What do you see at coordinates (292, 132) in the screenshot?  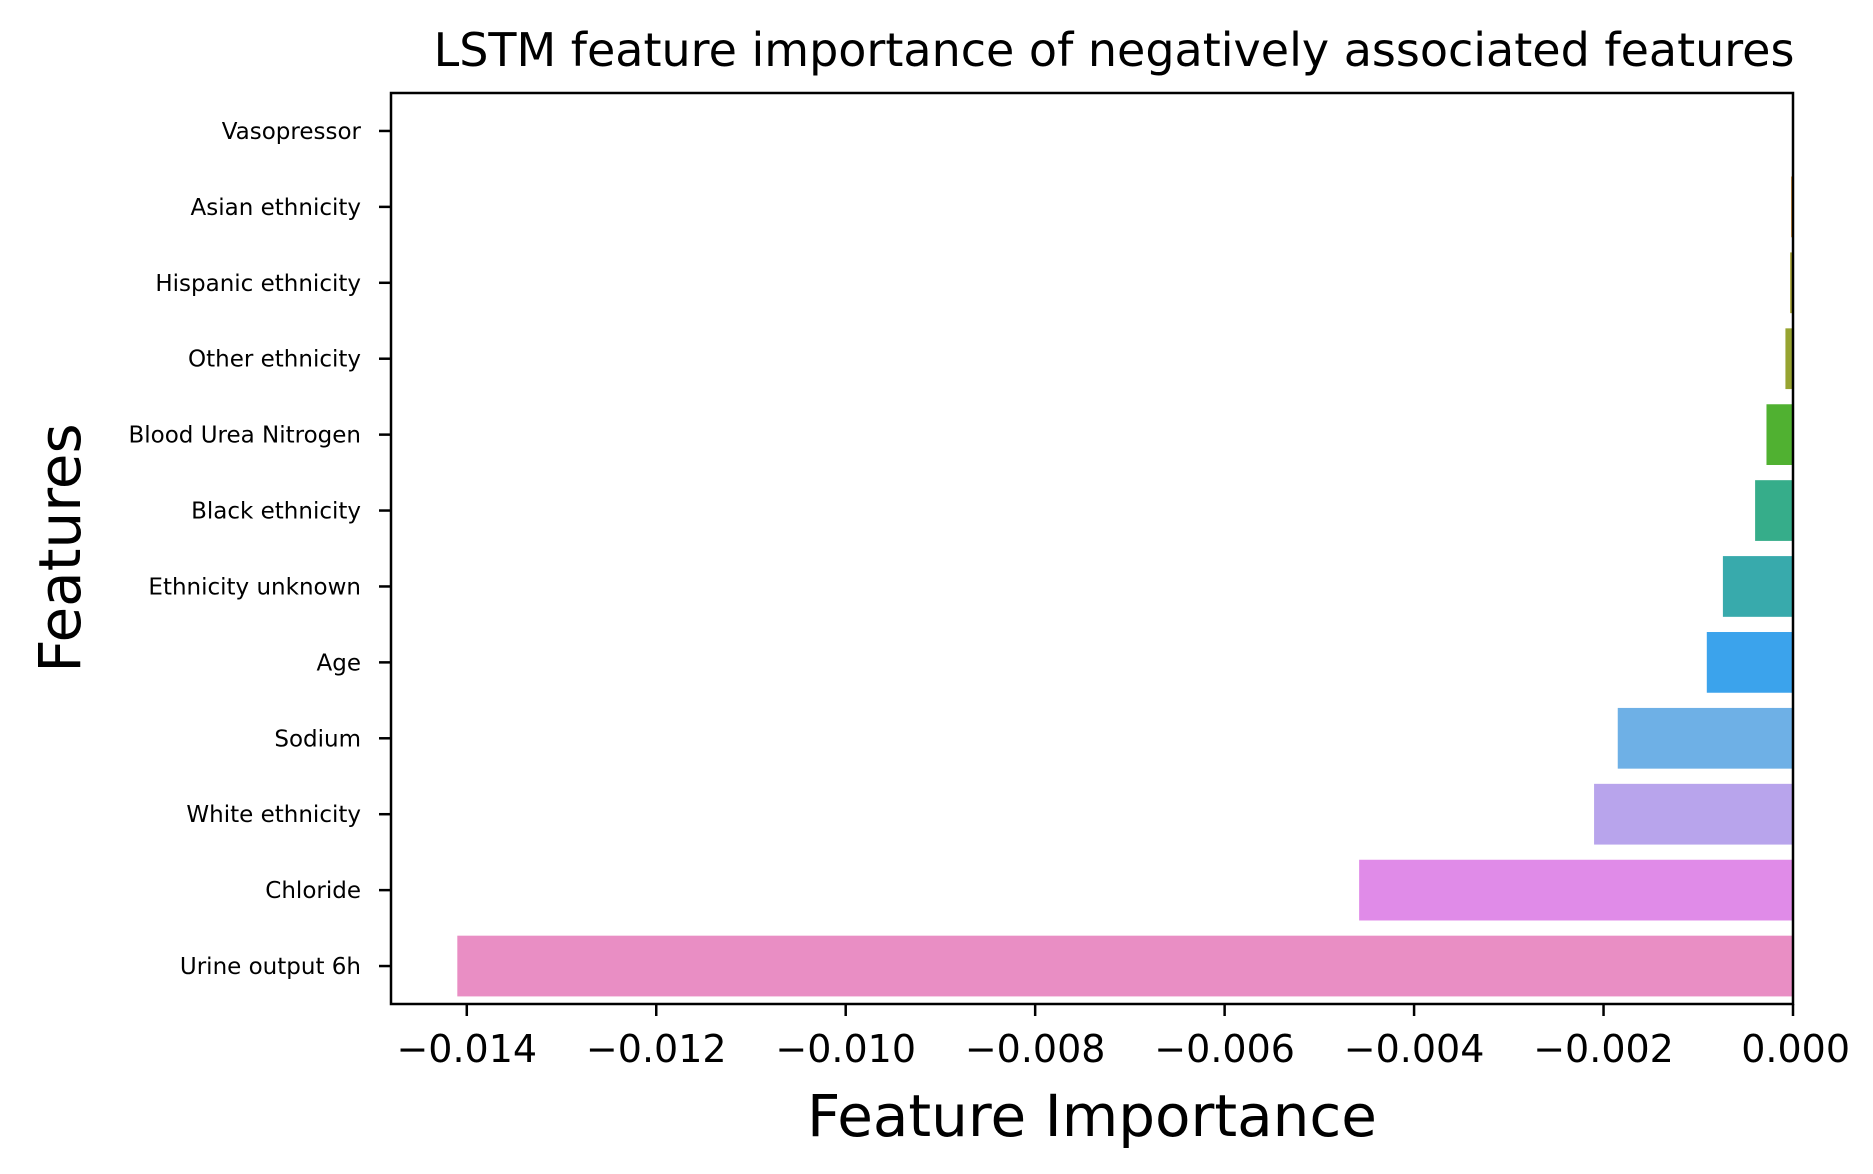 I see `y-tick-label: Vasopressor` at bounding box center [292, 132].